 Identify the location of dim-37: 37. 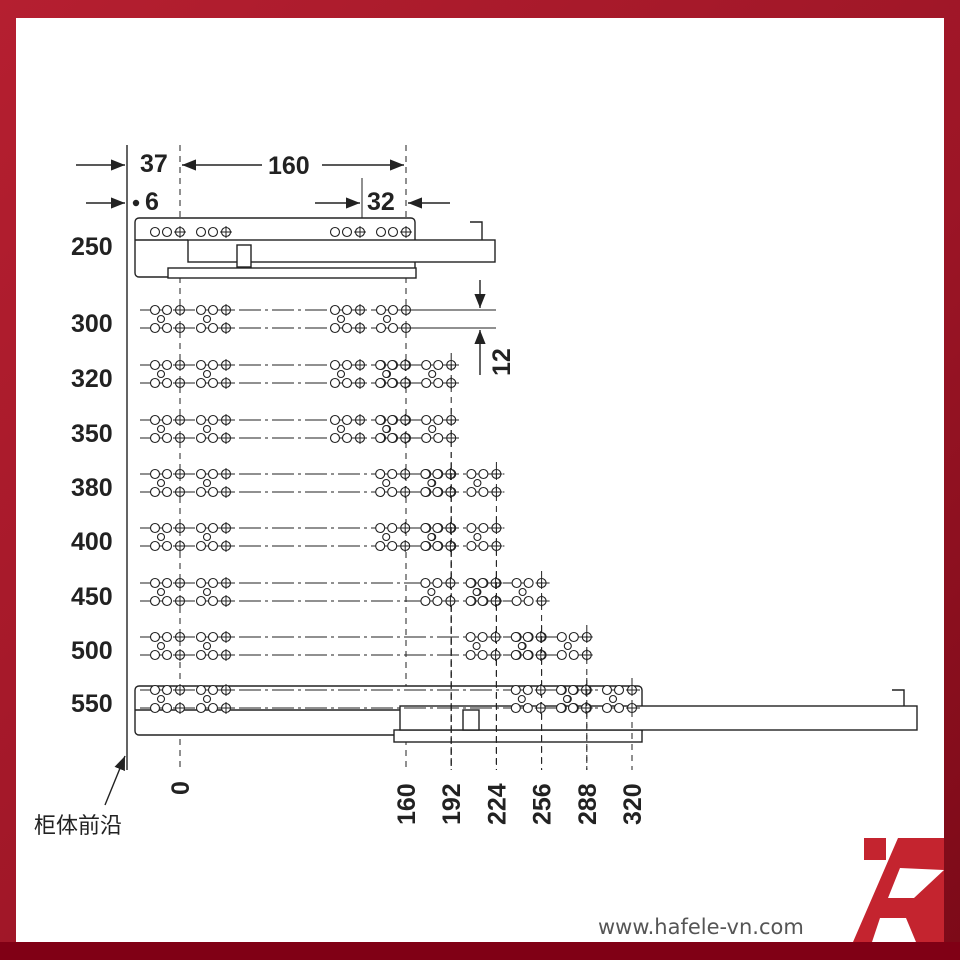
(154, 164).